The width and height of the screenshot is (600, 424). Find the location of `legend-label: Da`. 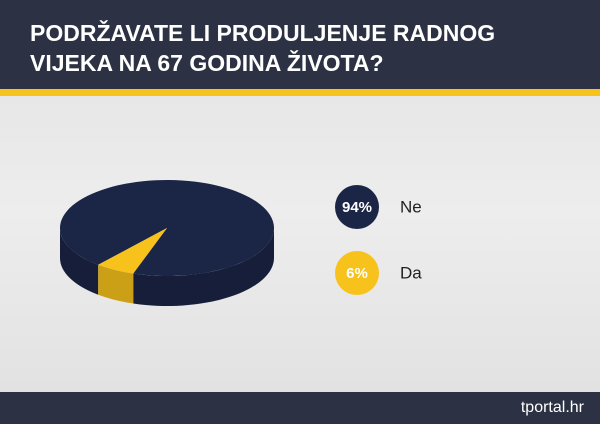

legend-label: Da is located at coordinates (411, 272).